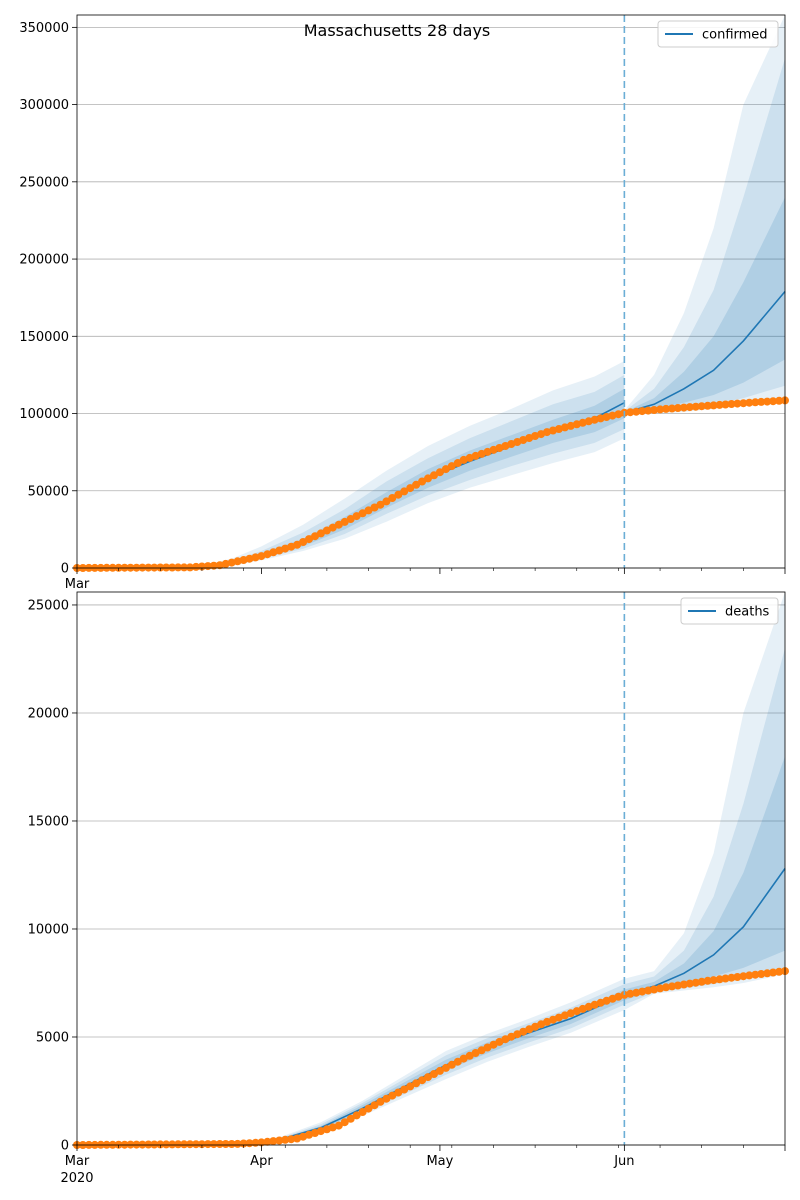 Image resolution: width=800 pixels, height=1200 pixels. What do you see at coordinates (48, 713) in the screenshot?
I see `deaths-y-tick-label: 20000` at bounding box center [48, 713].